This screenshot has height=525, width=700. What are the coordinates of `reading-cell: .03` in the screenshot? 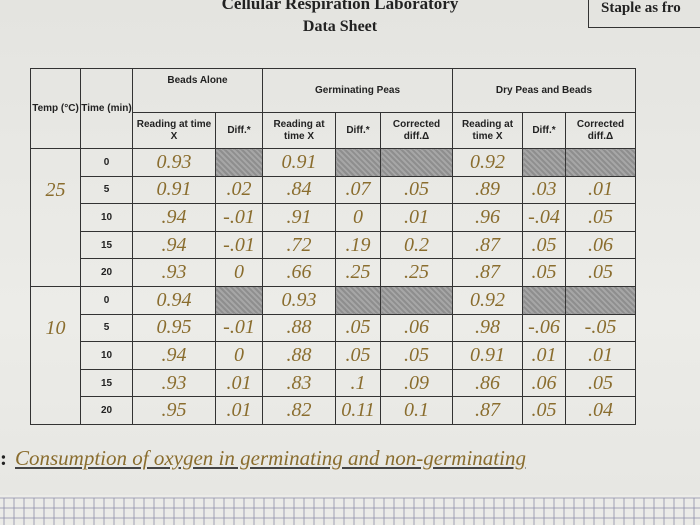 It's located at (544, 190).